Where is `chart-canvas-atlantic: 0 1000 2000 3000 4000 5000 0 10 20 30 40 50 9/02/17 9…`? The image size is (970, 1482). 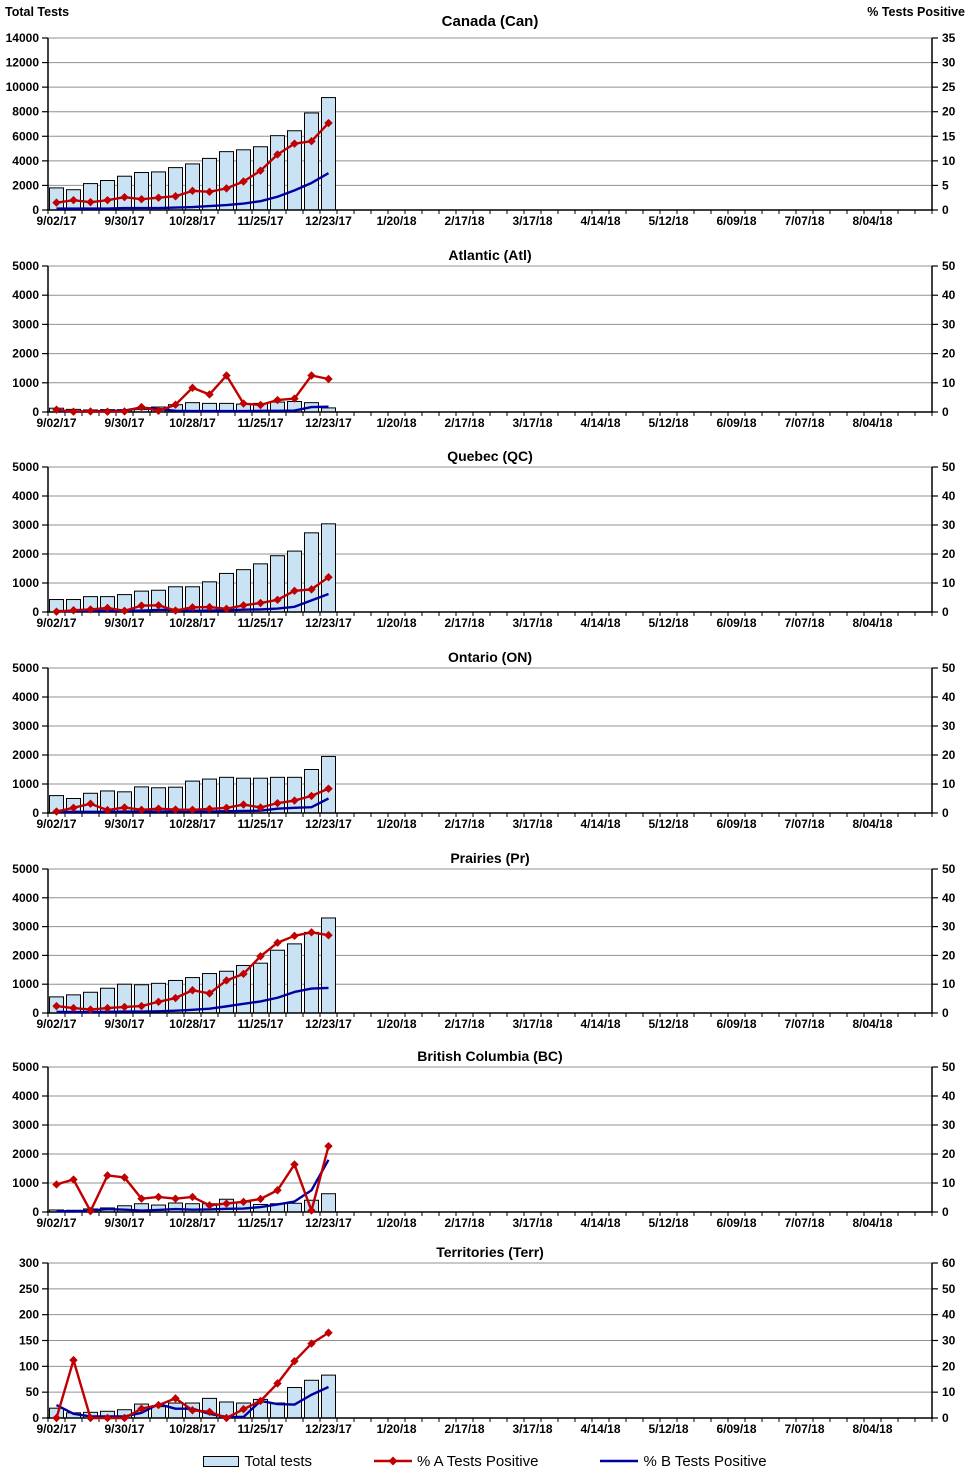 chart-canvas-atlantic: 0 1000 2000 3000 4000 5000 0 10 20 30 40 50 9/02/17 9… is located at coordinates (484, 338).